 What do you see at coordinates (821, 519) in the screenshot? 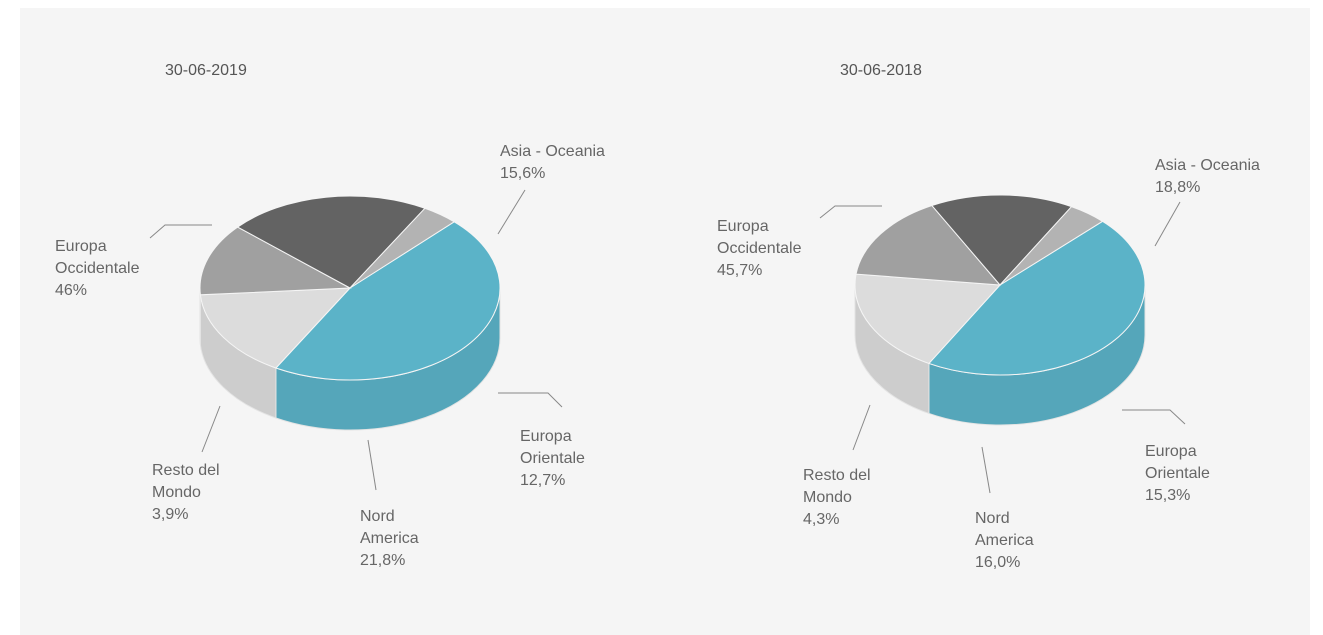
I see `value-label: 4,3%` at bounding box center [821, 519].